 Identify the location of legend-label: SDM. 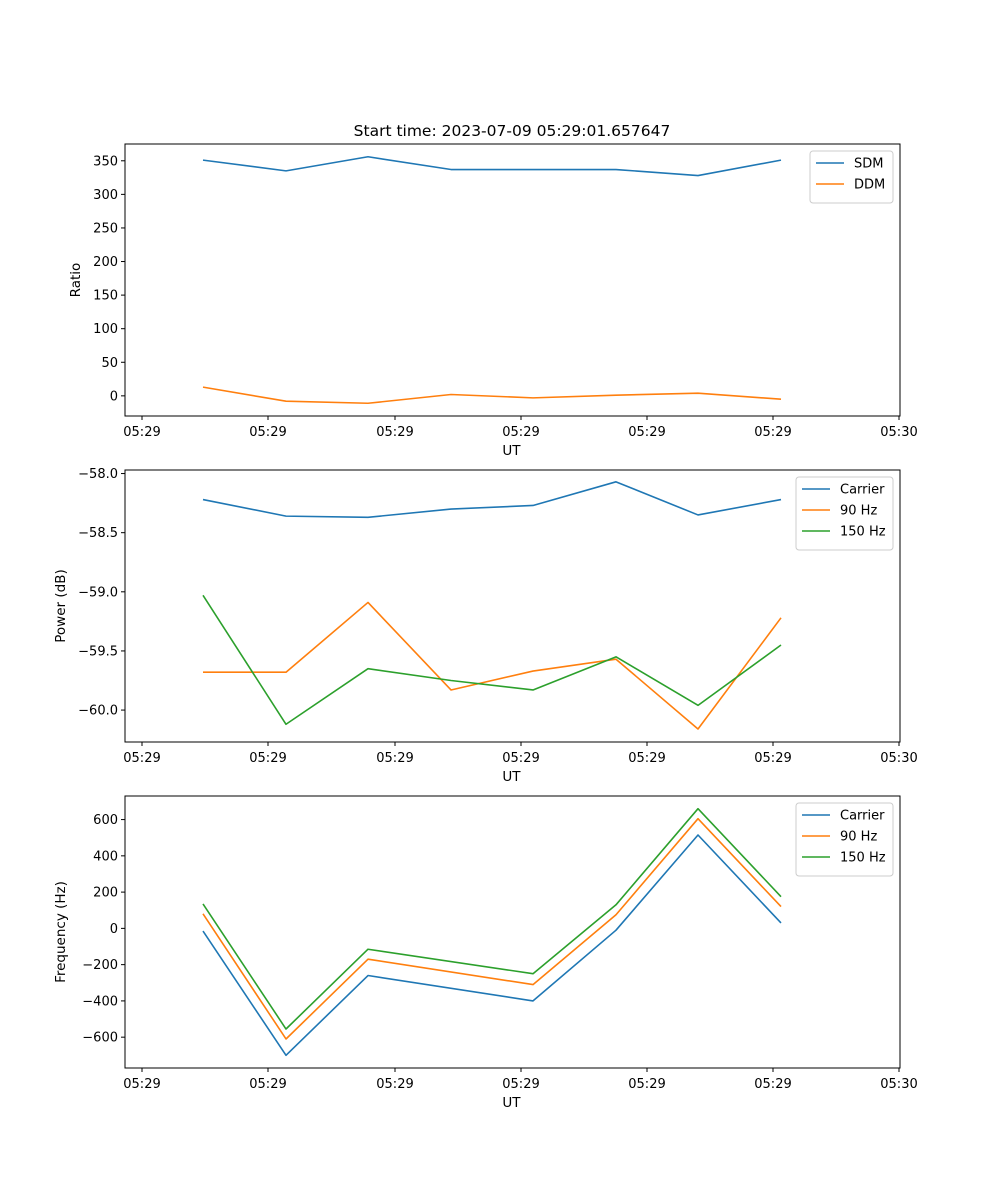
(868, 164).